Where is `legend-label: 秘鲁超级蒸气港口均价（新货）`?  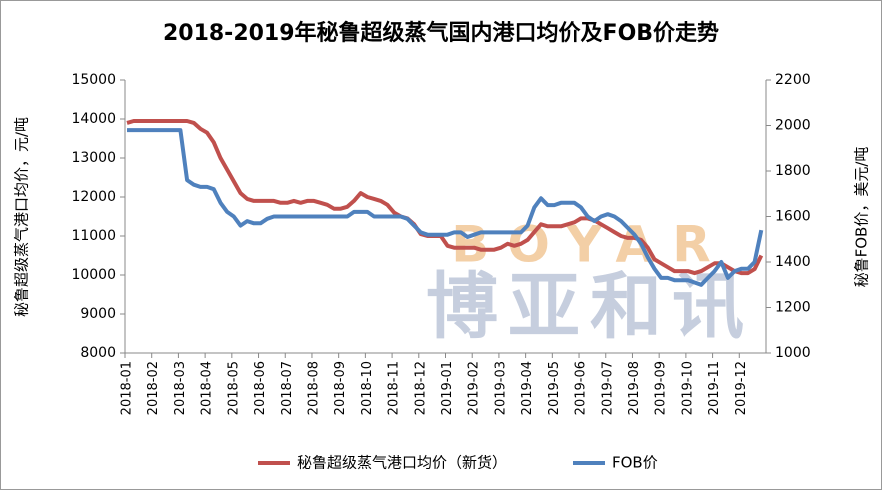 legend-label: 秘鲁超级蒸气港口均价（新货） is located at coordinates (402, 463).